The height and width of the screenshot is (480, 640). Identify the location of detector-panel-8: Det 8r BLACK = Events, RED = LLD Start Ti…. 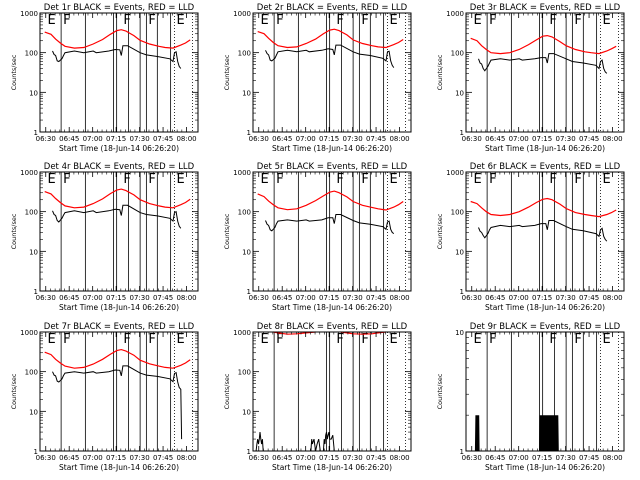
(317, 397).